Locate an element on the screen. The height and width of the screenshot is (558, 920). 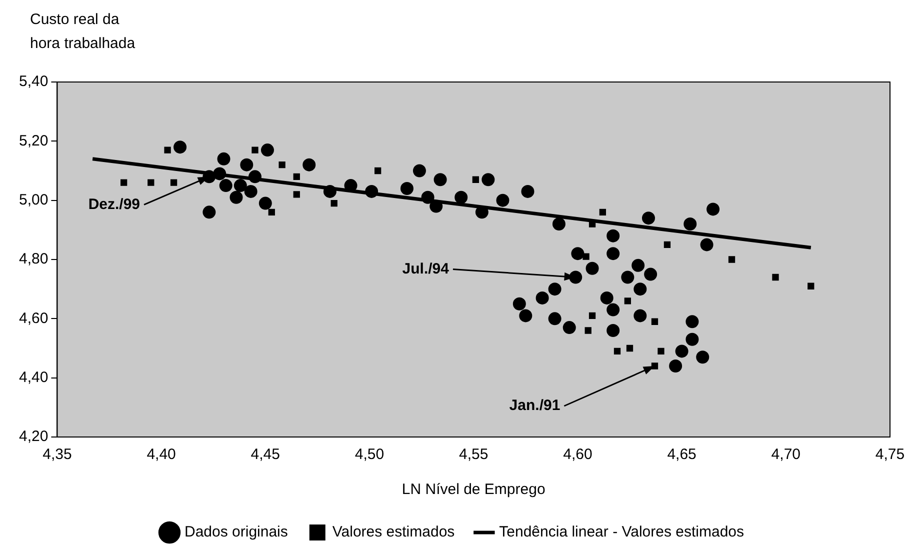
legend-label: Valores estimados is located at coordinates (393, 532).